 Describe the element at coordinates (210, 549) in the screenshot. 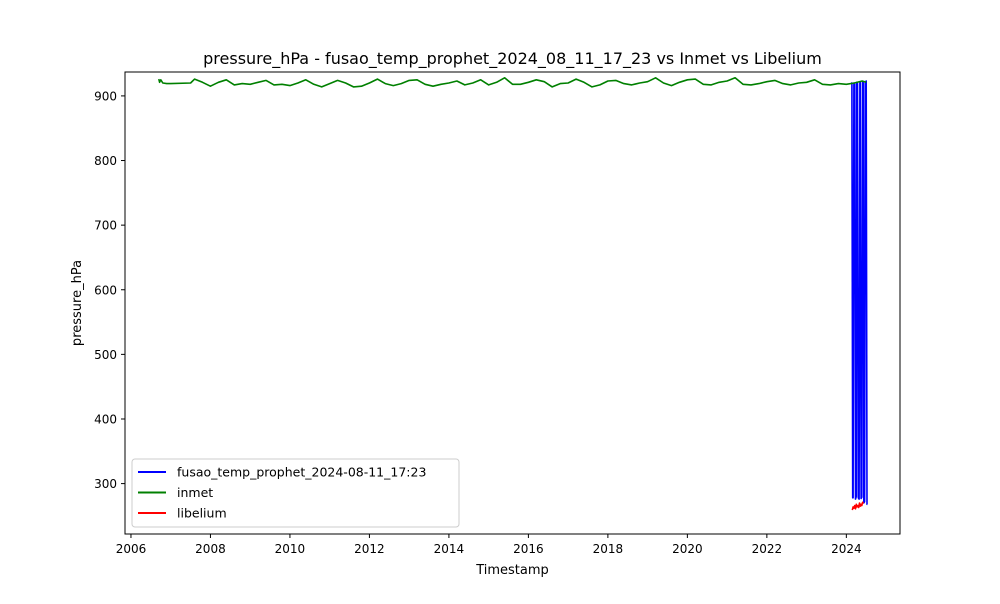

I see `x-tick-label: 2008` at that location.